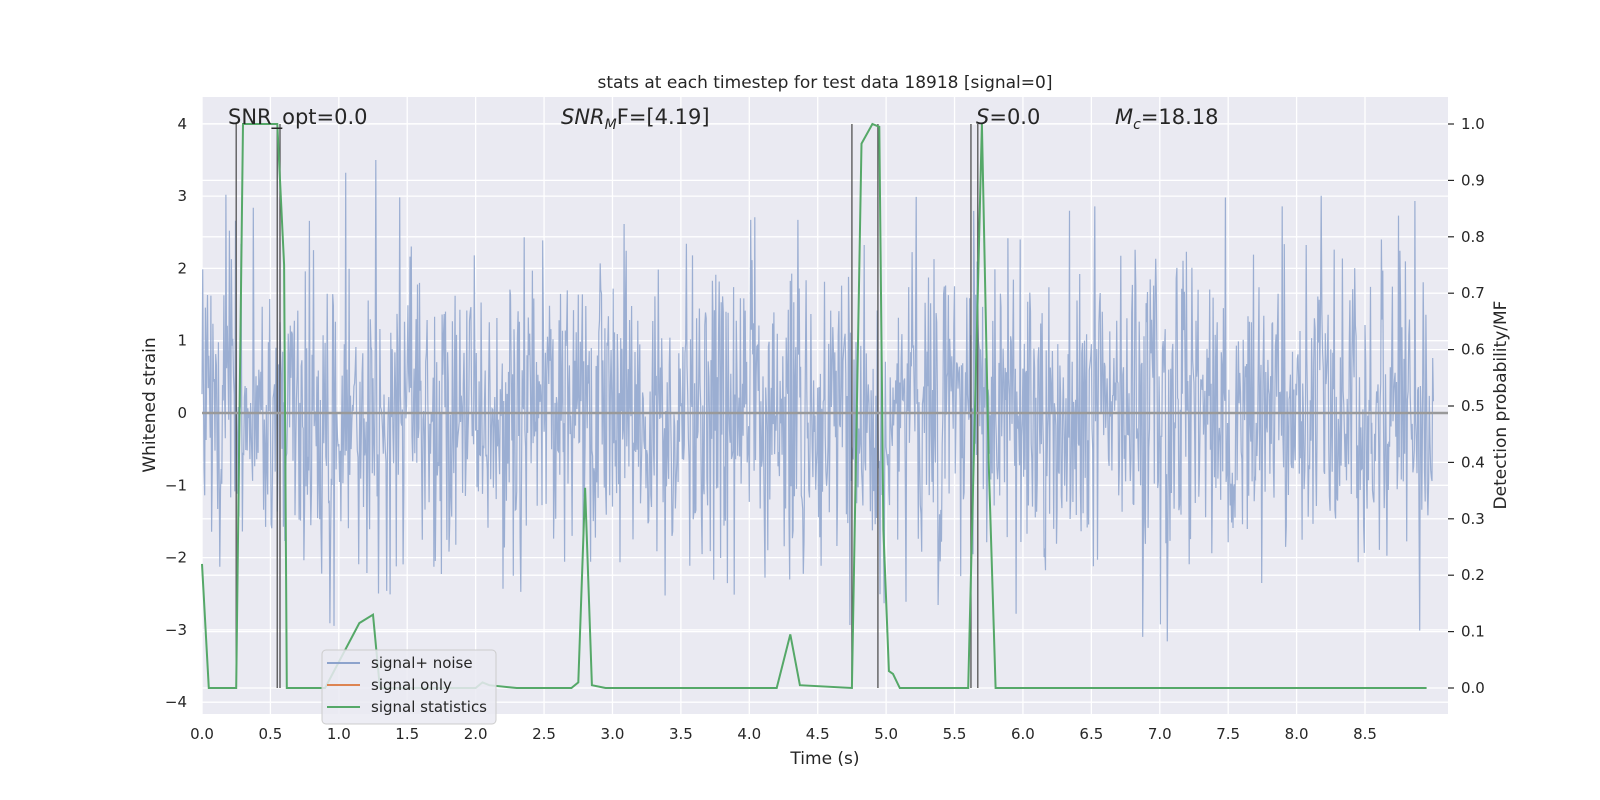 Image resolution: width=1600 pixels, height=800 pixels. What do you see at coordinates (1473, 575) in the screenshot?
I see `y-right-tick-label: 0.2` at bounding box center [1473, 575].